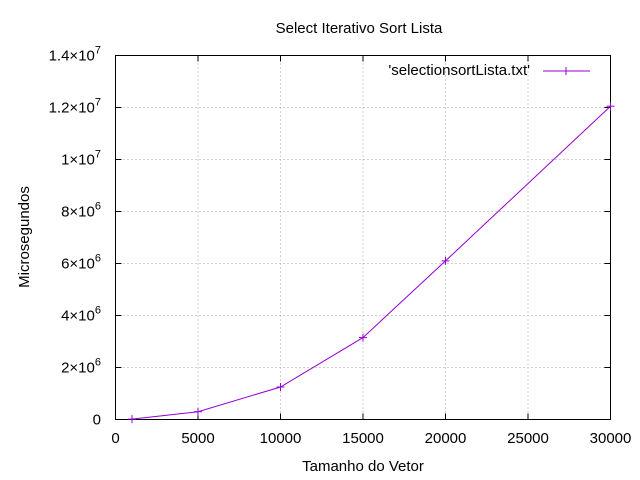  What do you see at coordinates (72, 108) in the screenshot?
I see `y-tick-mantissa: 1.2×10` at bounding box center [72, 108].